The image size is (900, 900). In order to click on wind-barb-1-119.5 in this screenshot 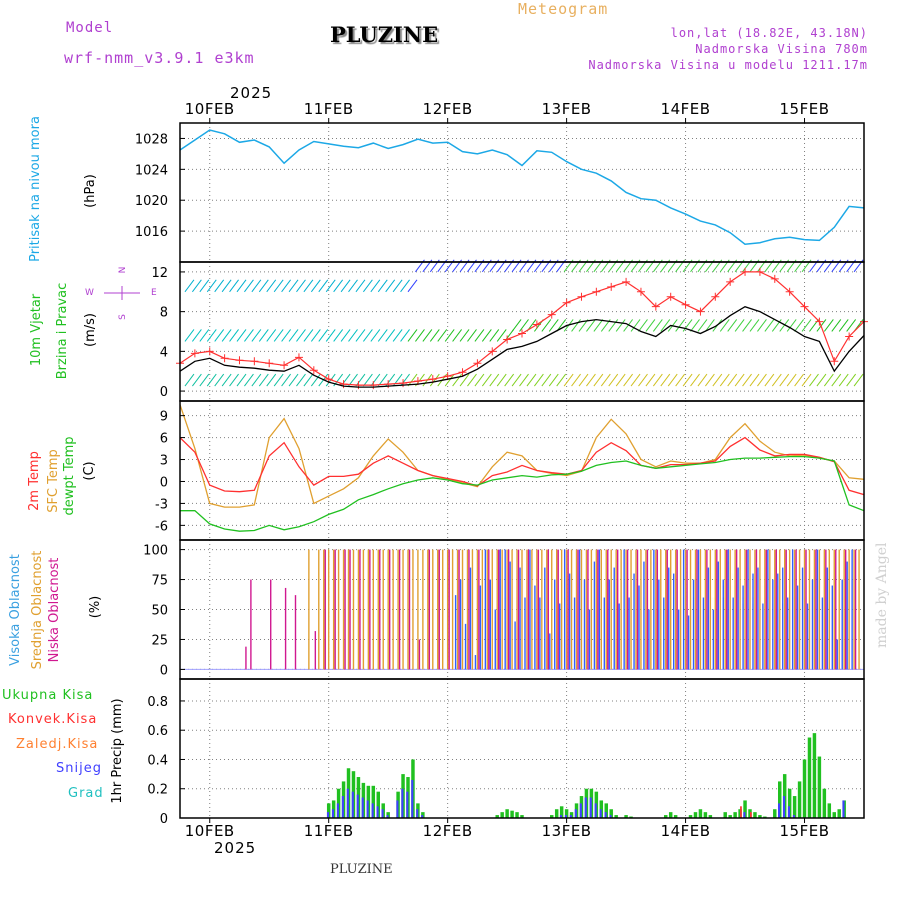, I will do `click(806, 325)`.